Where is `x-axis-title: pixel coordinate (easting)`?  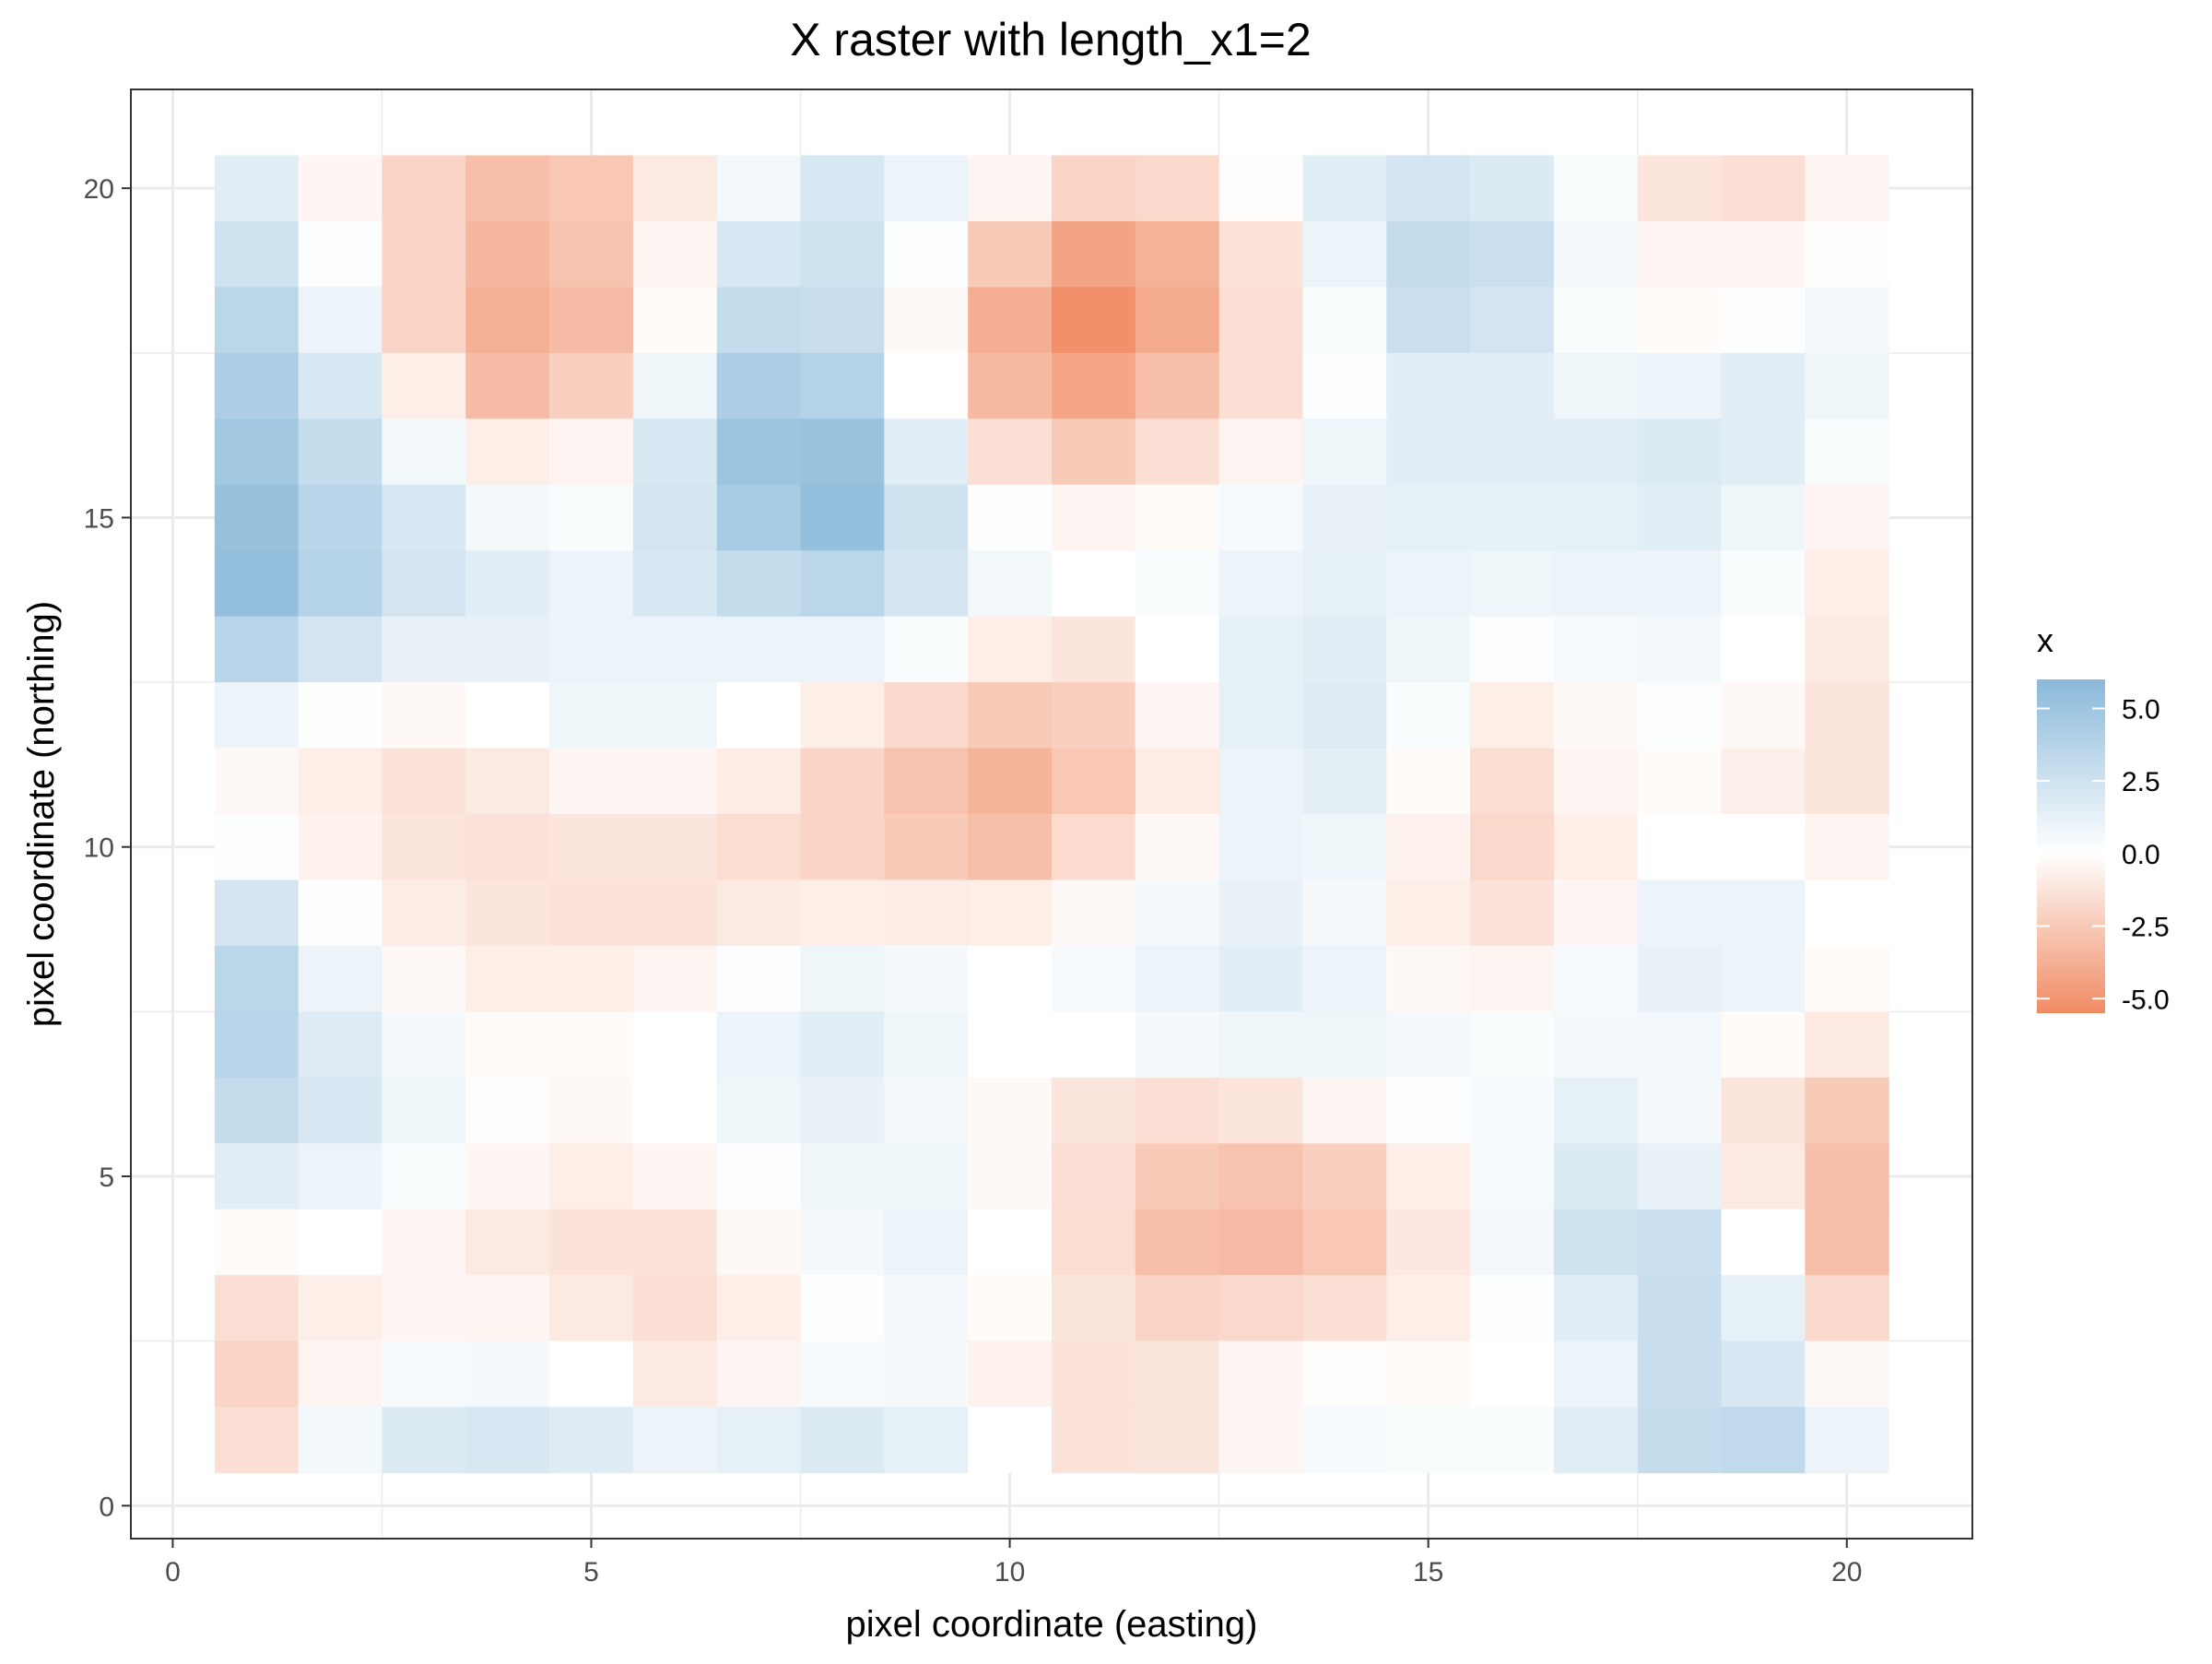 x-axis-title: pixel coordinate (easting) is located at coordinates (1052, 1624).